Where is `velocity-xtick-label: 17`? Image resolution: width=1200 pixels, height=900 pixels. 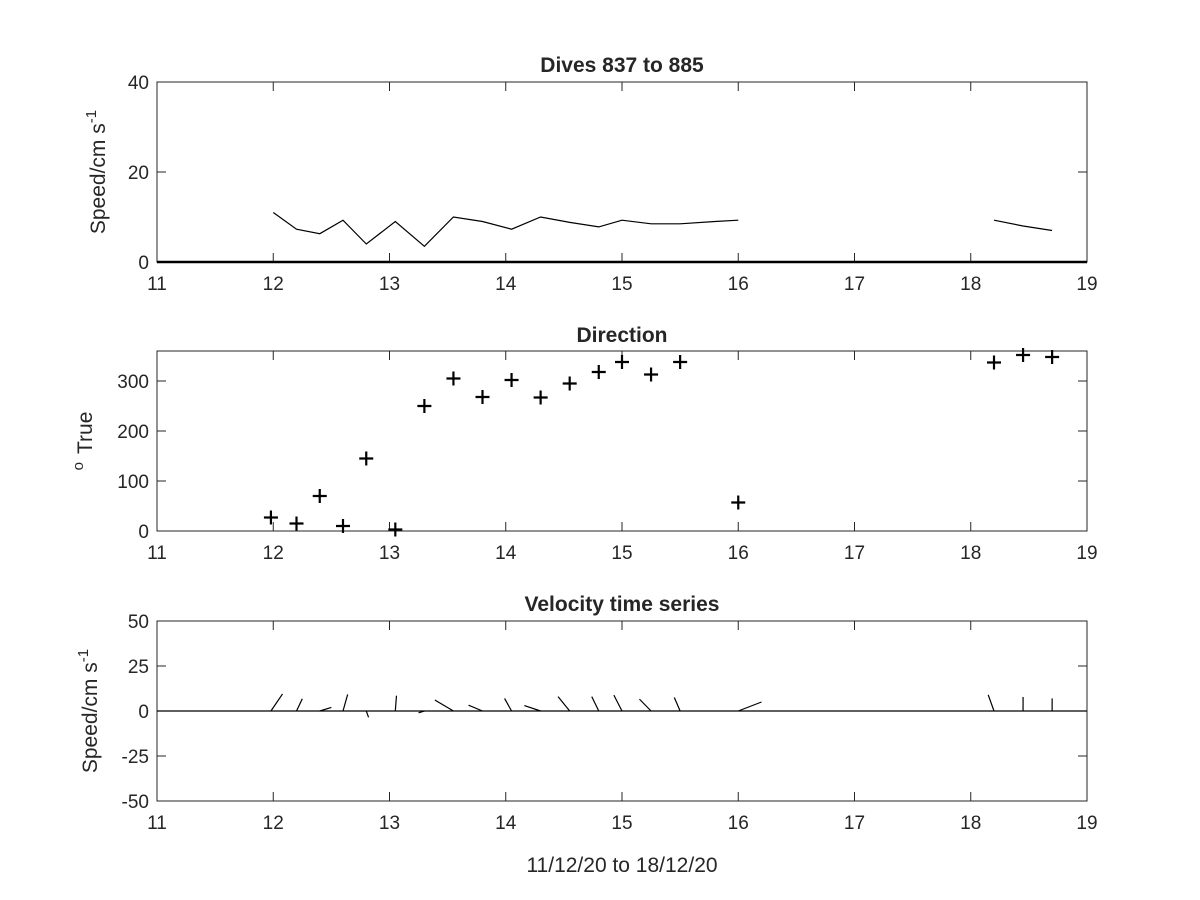 velocity-xtick-label: 17 is located at coordinates (854, 823).